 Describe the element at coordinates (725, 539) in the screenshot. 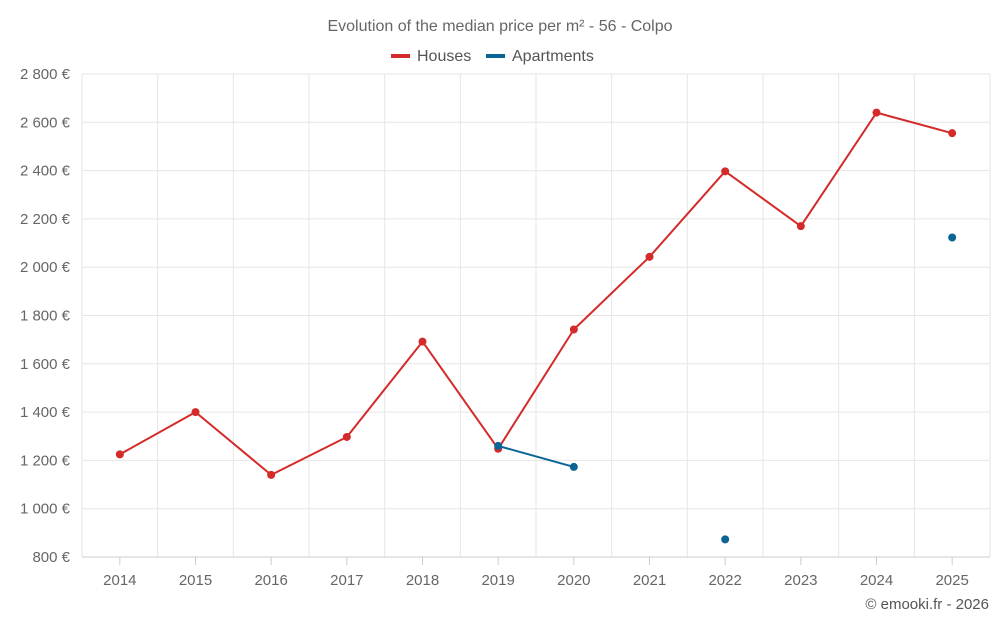

I see `data-point-apartments-2022` at that location.